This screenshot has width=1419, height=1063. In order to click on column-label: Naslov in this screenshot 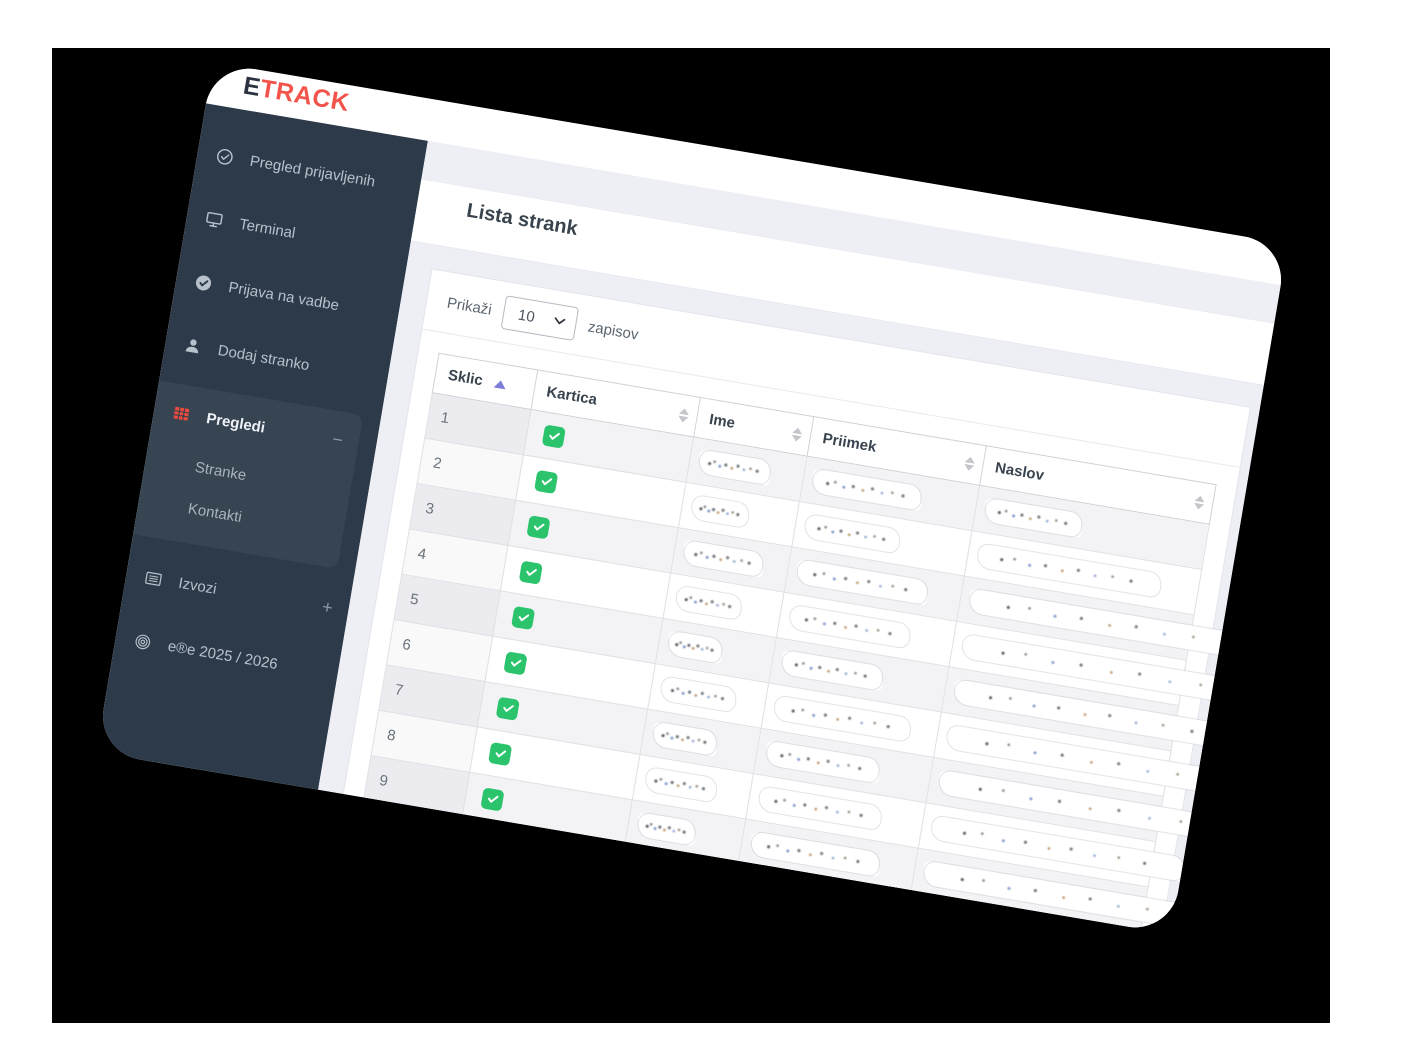, I will do `click(1019, 472)`.